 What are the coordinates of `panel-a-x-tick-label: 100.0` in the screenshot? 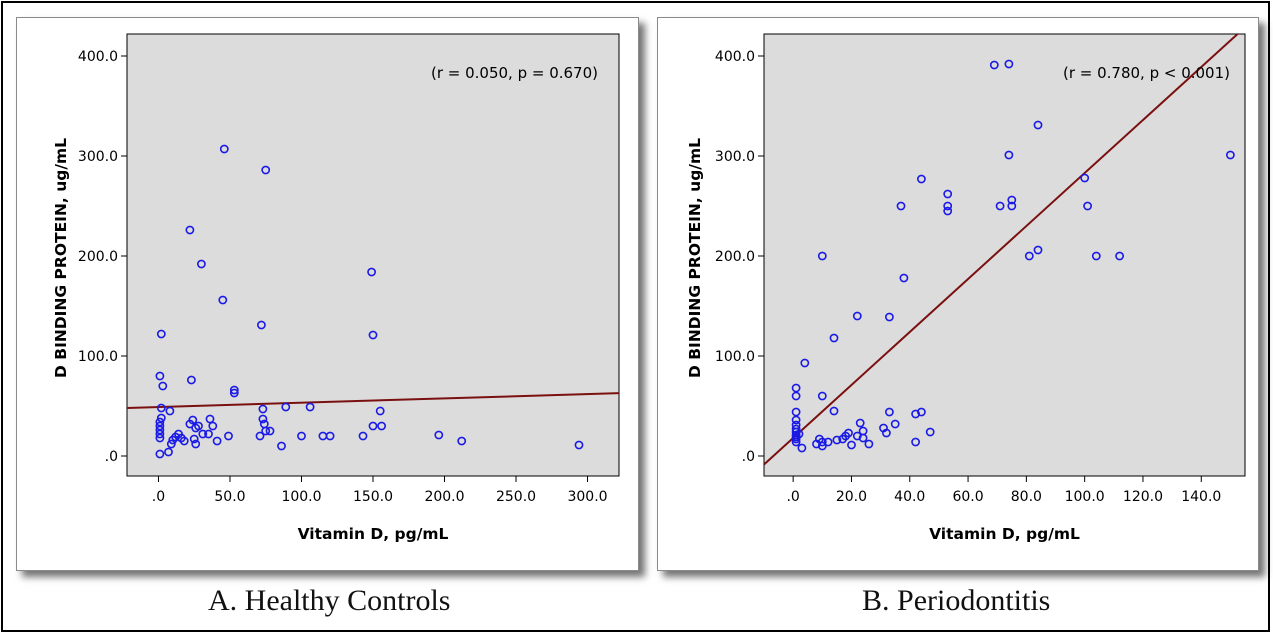 It's located at (301, 497).